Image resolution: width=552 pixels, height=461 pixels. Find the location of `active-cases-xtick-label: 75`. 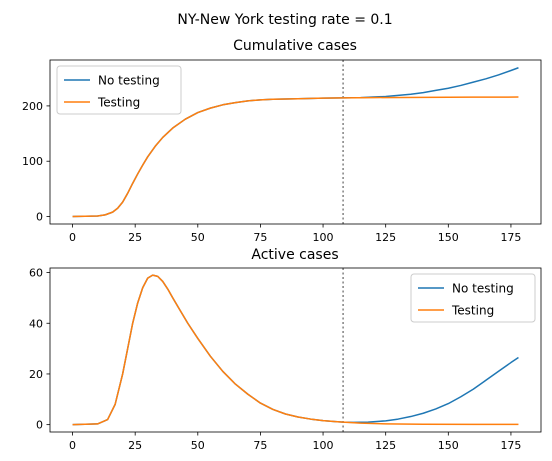

active-cases-xtick-label: 75 is located at coordinates (260, 445).